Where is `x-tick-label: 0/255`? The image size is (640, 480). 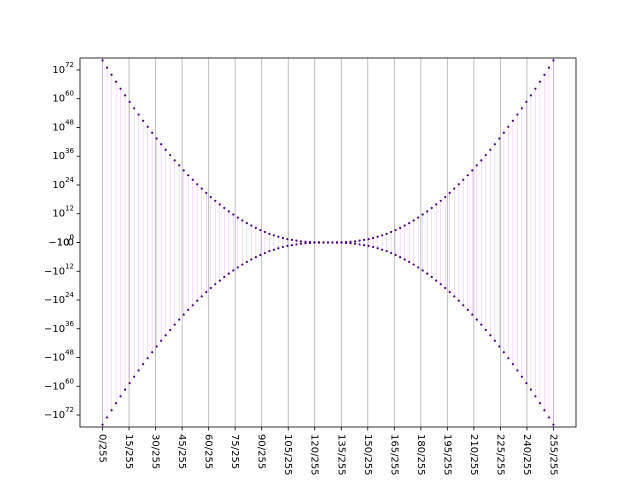
x-tick-label: 0/255 is located at coordinates (102, 448).